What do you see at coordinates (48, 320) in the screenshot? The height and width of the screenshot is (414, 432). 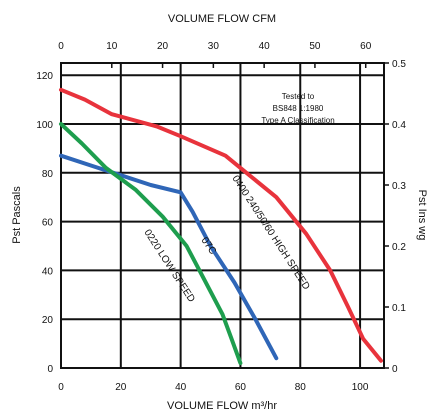 I see `y-tick-label: 20` at bounding box center [48, 320].